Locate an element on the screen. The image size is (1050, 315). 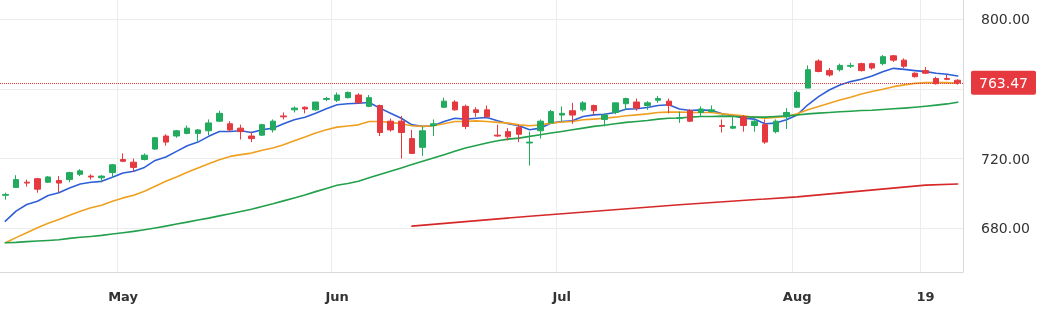
x-tick-label: Aug is located at coordinates (797, 296).